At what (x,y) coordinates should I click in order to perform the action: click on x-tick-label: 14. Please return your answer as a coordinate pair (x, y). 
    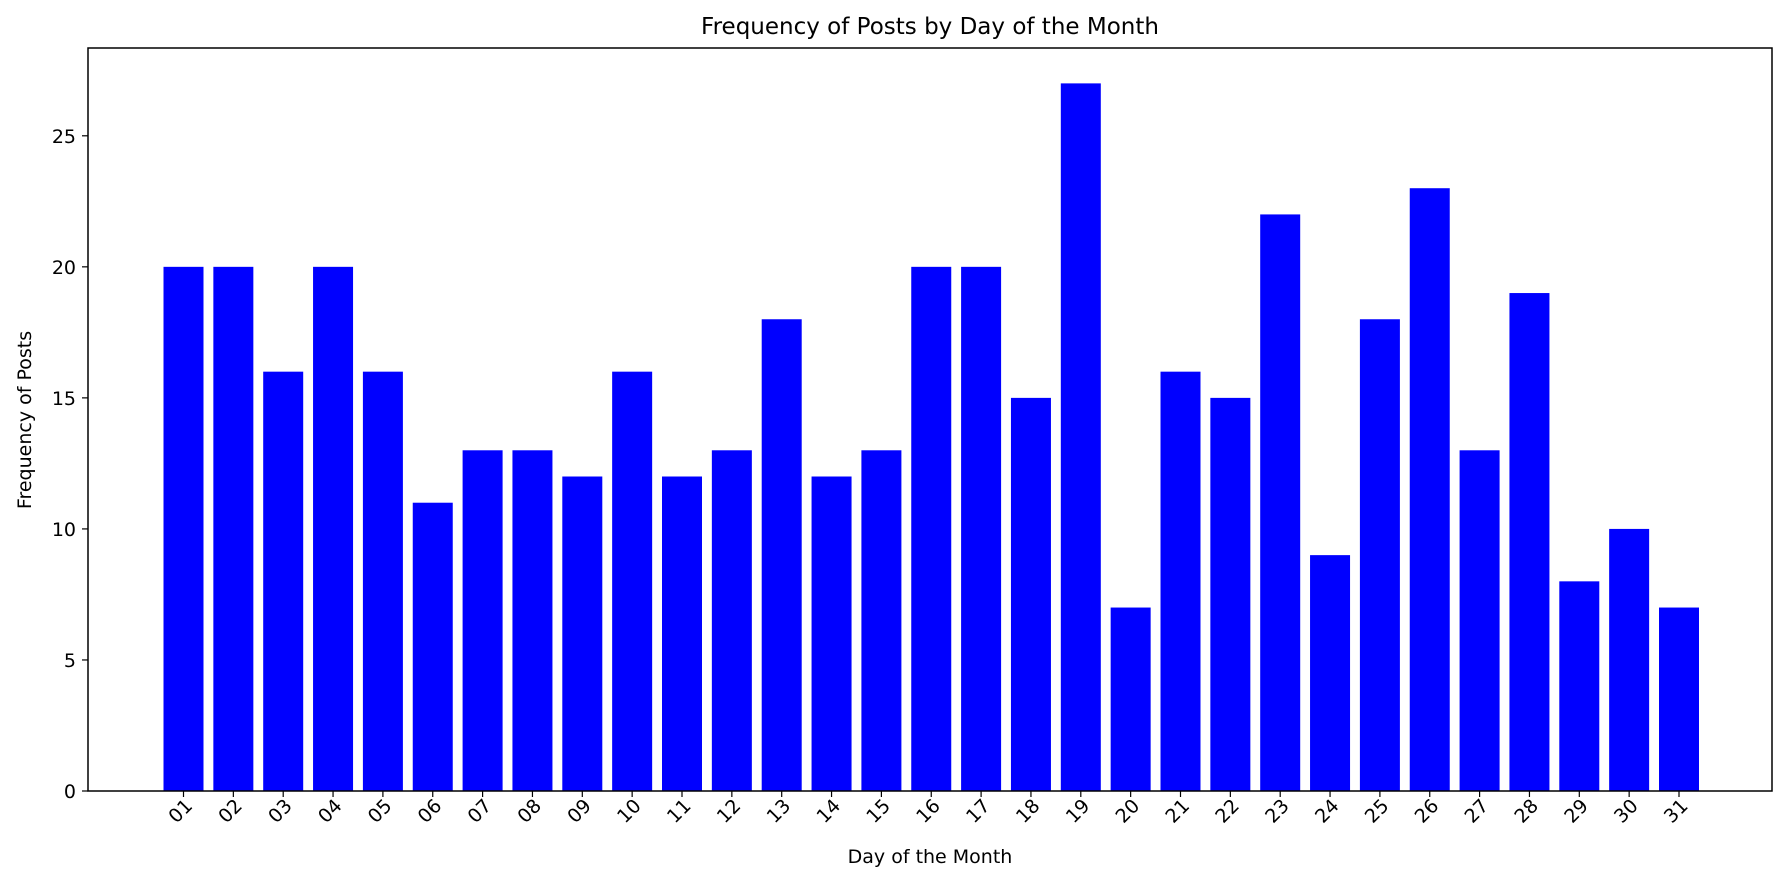
    Looking at the image, I should click on (828, 811).